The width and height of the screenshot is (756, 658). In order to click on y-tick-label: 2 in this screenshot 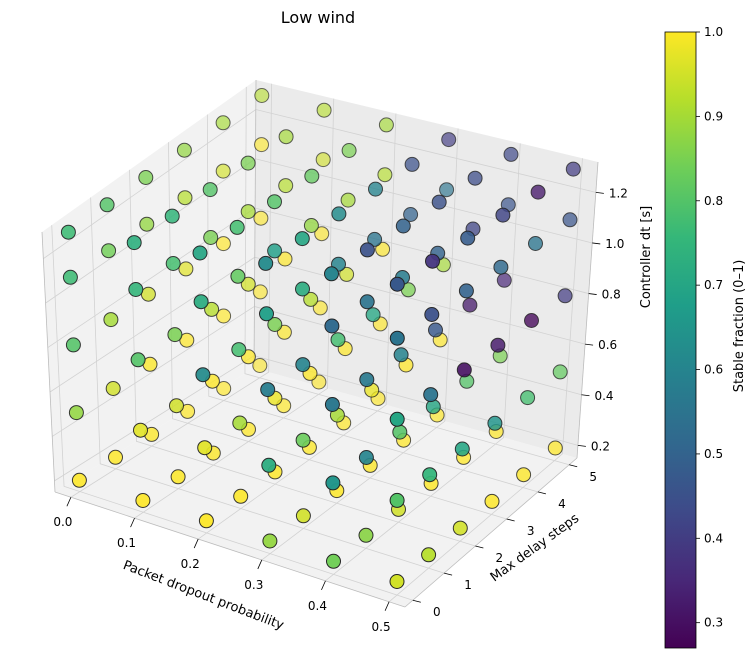, I will do `click(500, 558)`.